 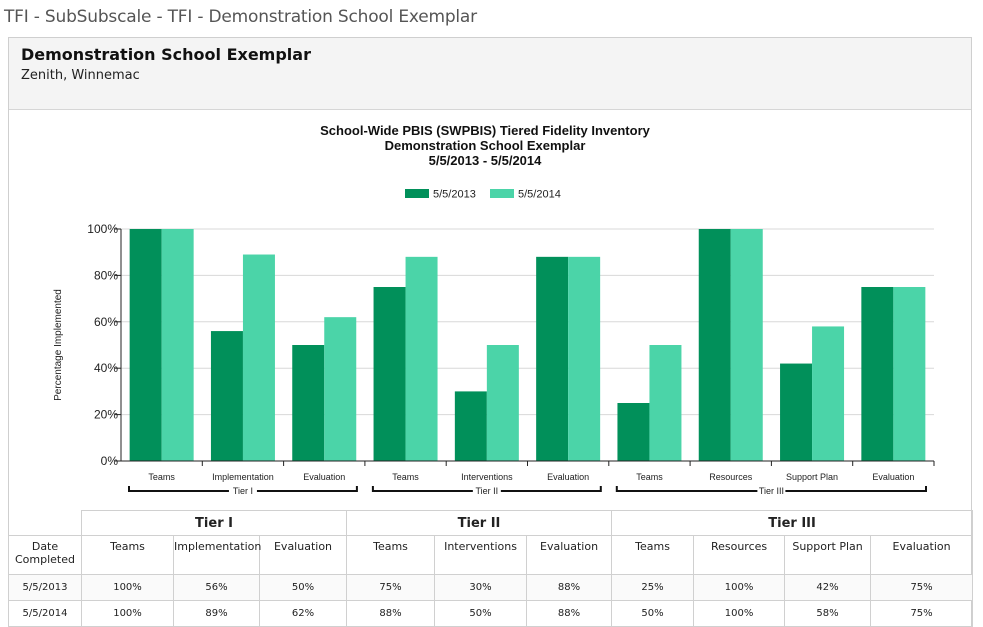 I want to click on column-header: Implementation, so click(x=217, y=555).